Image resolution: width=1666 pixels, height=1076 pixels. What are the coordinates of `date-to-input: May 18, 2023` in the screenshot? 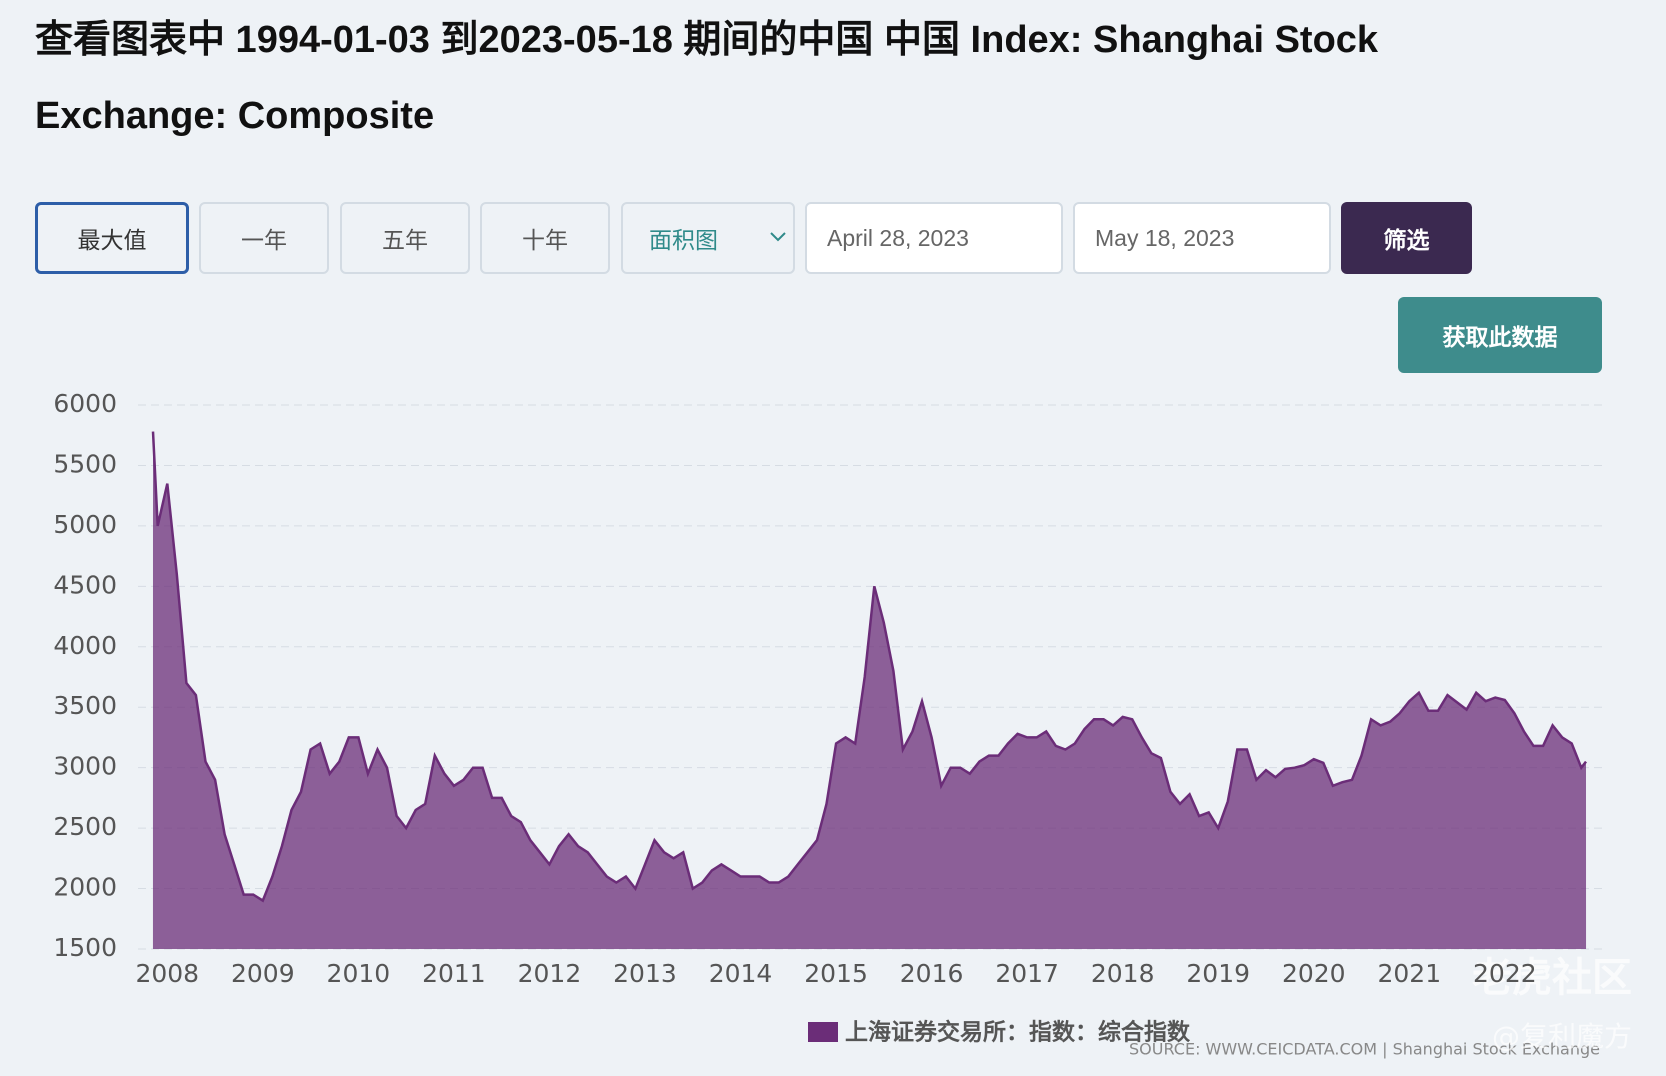 It's located at (1202, 238).